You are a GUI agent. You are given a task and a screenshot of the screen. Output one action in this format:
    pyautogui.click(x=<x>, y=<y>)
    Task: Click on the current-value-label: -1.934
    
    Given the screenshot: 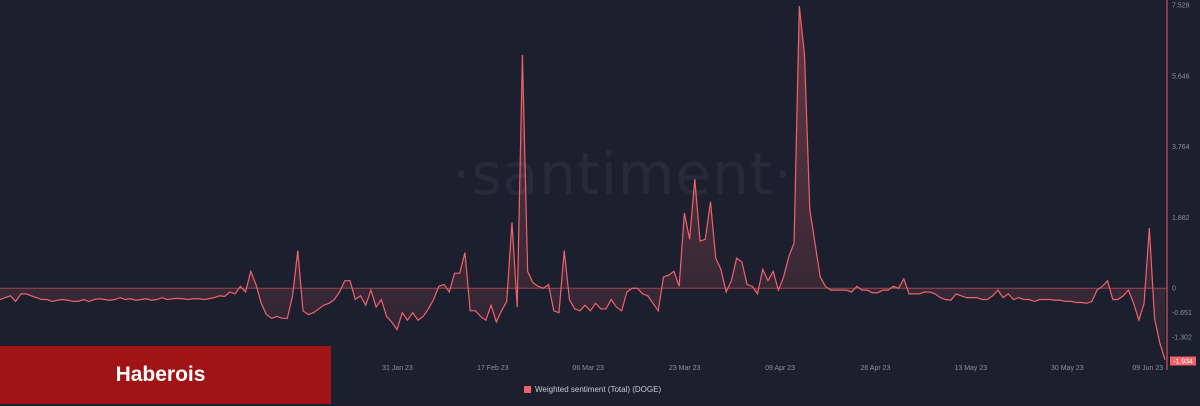 What is the action you would take?
    pyautogui.click(x=1183, y=362)
    